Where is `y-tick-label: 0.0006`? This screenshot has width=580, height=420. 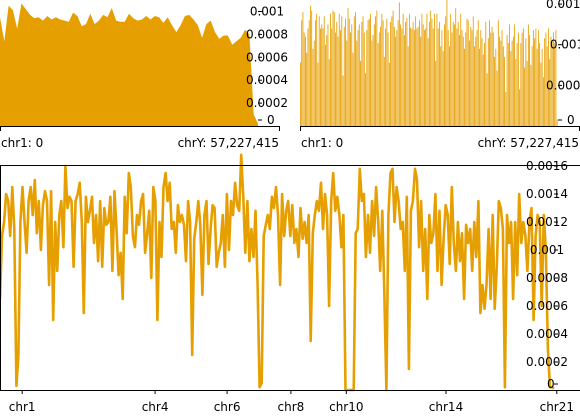 y-tick-label: 0.0006 is located at coordinates (267, 57).